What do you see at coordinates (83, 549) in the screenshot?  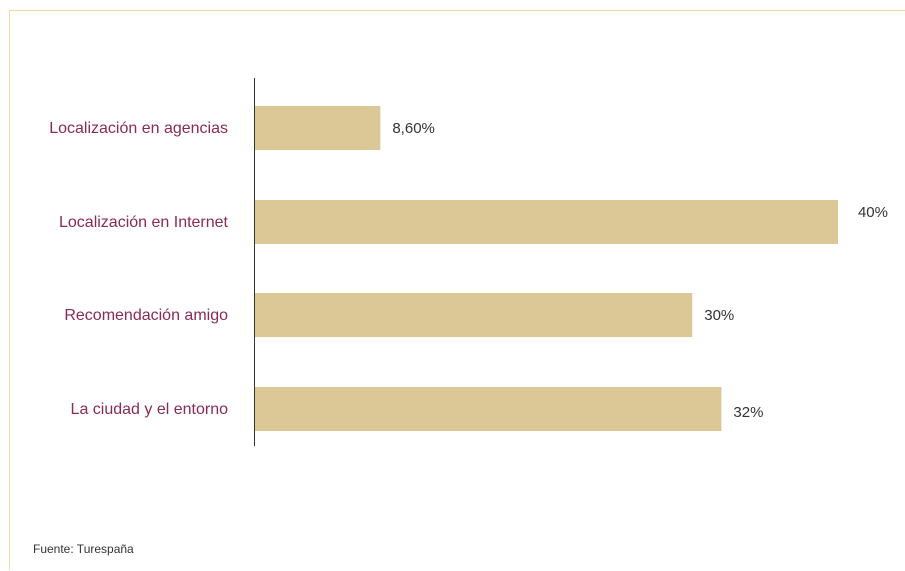 I see `source-note: Fuente: Turespaña` at bounding box center [83, 549].